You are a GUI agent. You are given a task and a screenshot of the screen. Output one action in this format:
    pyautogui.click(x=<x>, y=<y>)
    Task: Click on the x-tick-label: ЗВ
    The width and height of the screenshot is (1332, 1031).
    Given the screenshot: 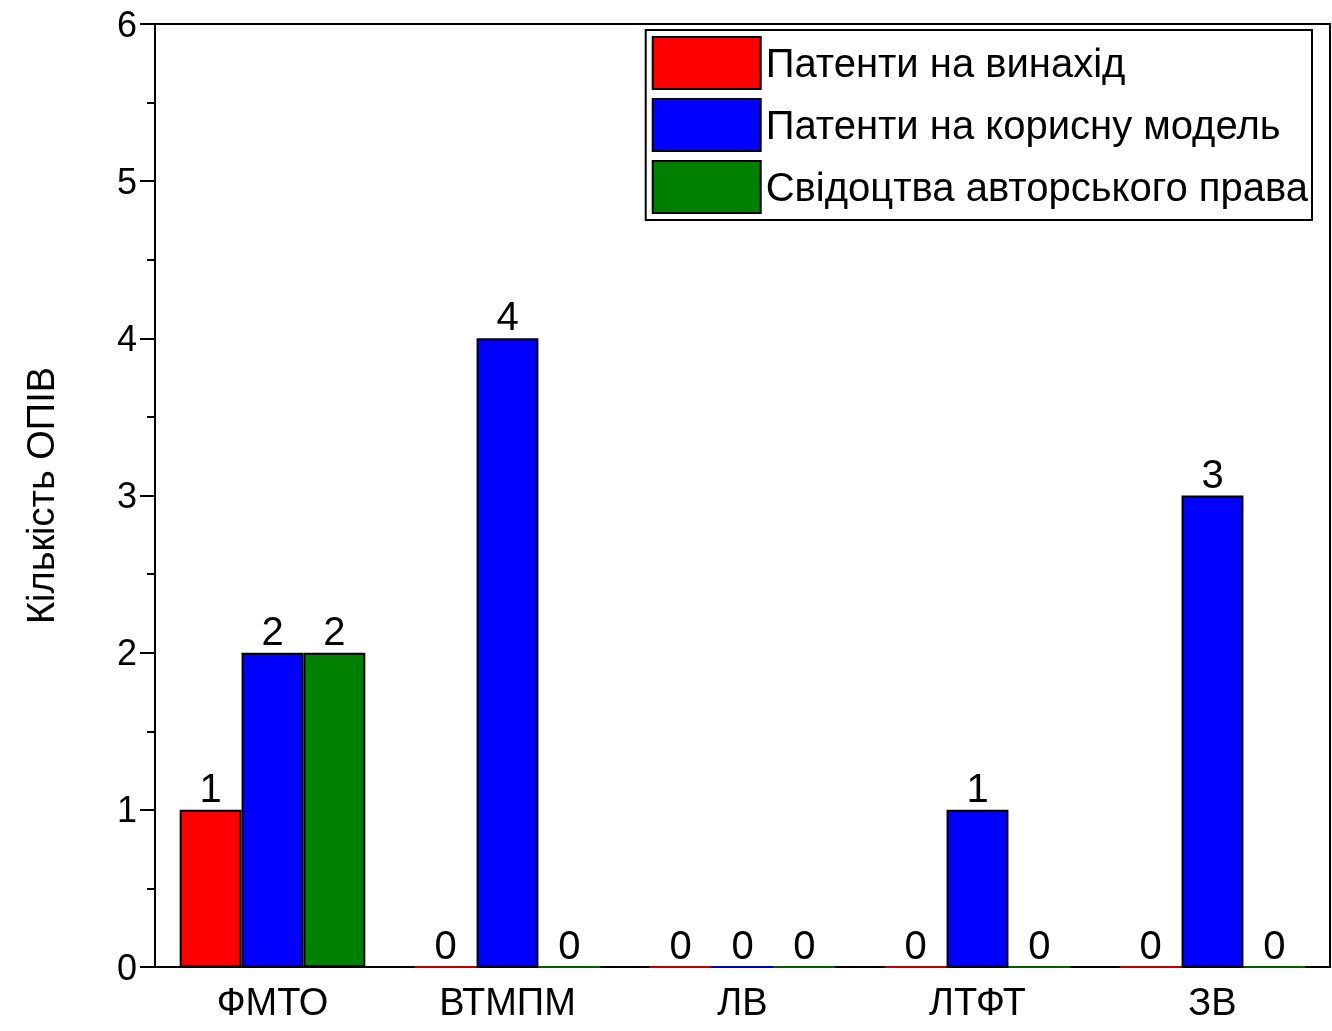 What is the action you would take?
    pyautogui.click(x=1212, y=1002)
    